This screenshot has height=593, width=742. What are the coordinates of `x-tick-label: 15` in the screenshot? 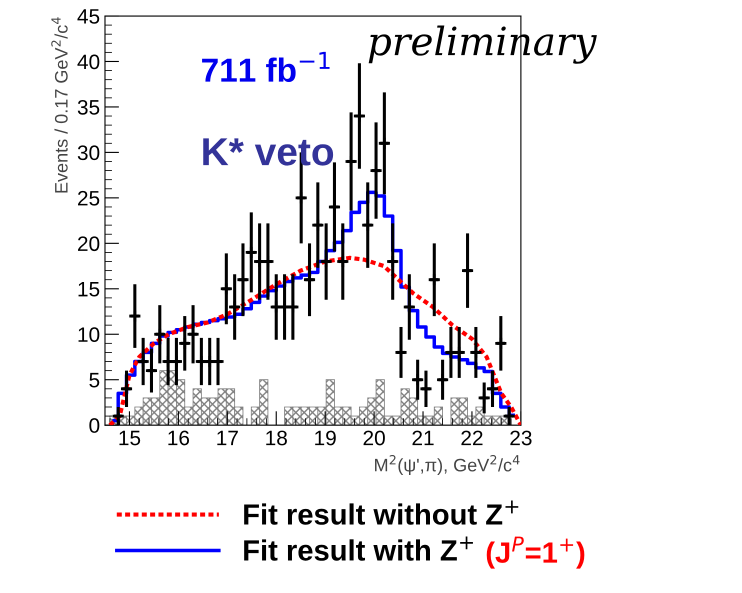 It's located at (129, 438).